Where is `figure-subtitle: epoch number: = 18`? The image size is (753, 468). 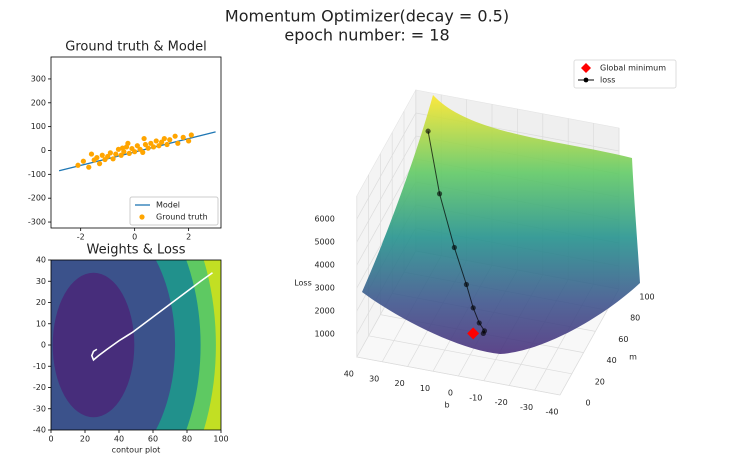 figure-subtitle: epoch number: = 18 is located at coordinates (366, 35).